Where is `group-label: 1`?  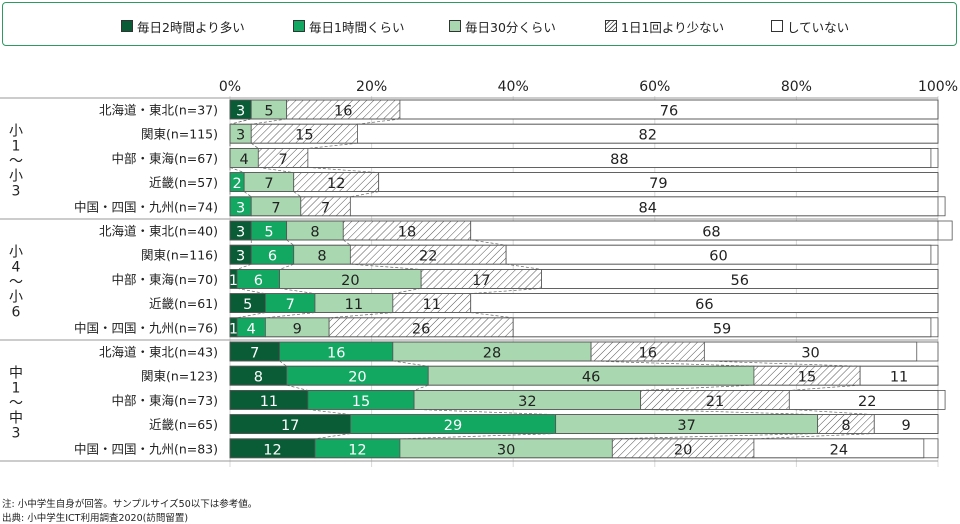
group-label: 1 is located at coordinates (16, 389).